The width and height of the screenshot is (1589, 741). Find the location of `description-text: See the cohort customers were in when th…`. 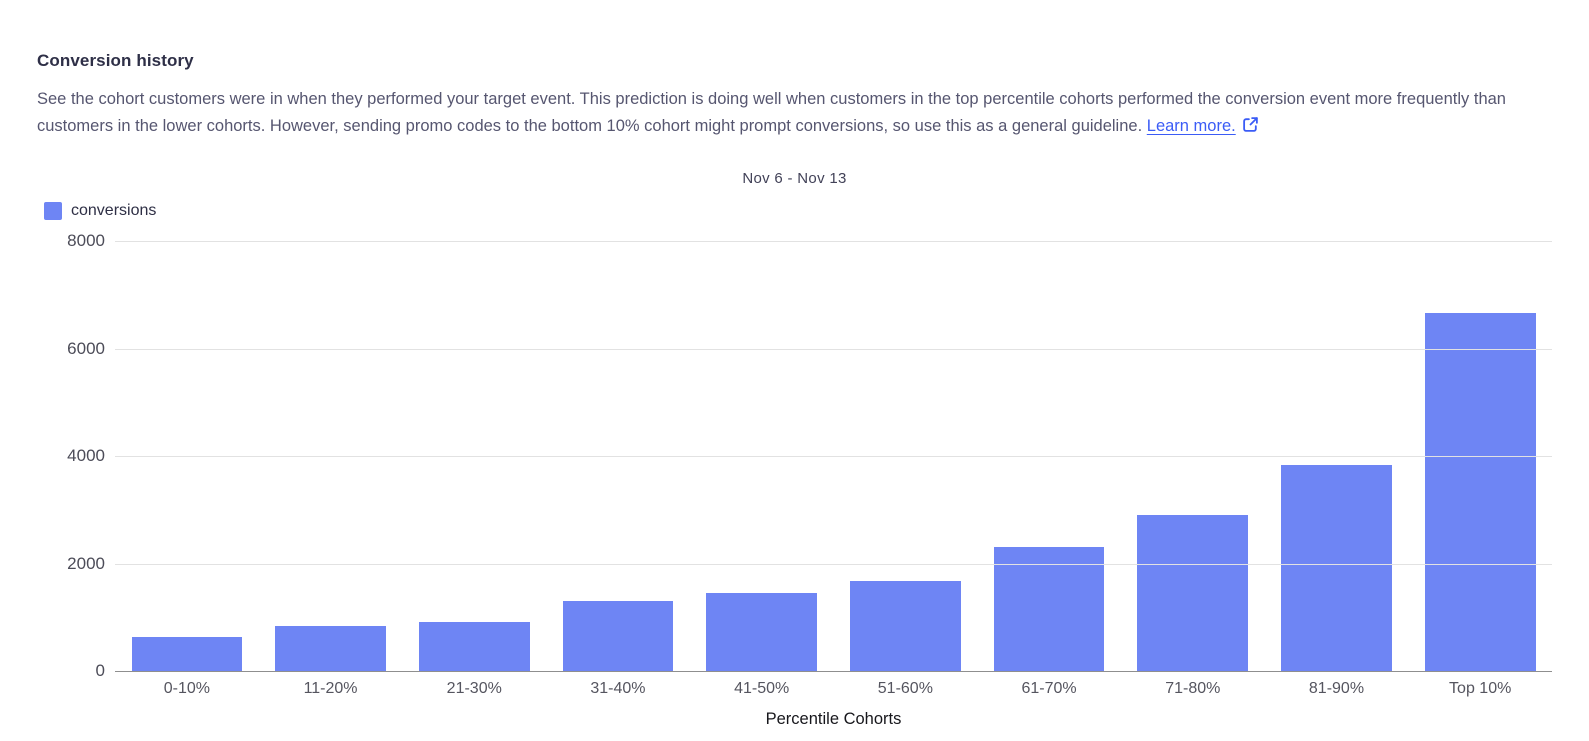

description-text: See the cohort customers were in when th… is located at coordinates (771, 112).